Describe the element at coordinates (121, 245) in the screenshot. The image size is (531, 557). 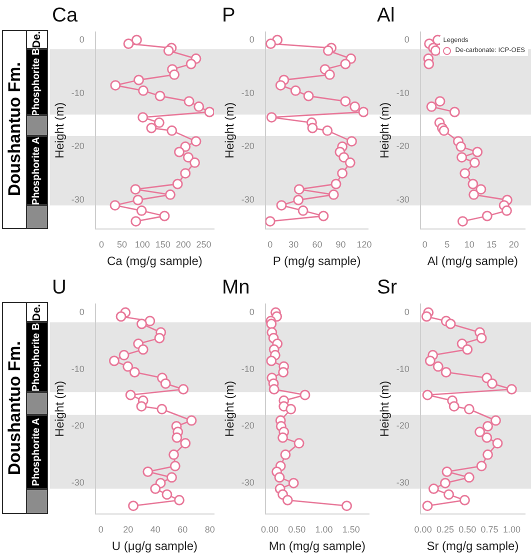
I see `x-tick-label: 50` at that location.